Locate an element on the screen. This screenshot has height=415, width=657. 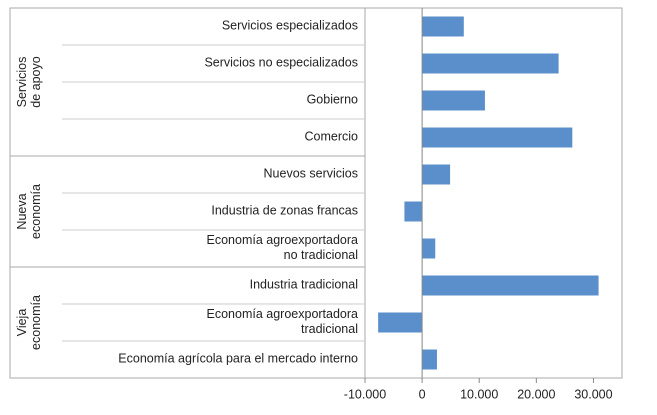
category-label: Industria de zonas francas is located at coordinates (284, 211).